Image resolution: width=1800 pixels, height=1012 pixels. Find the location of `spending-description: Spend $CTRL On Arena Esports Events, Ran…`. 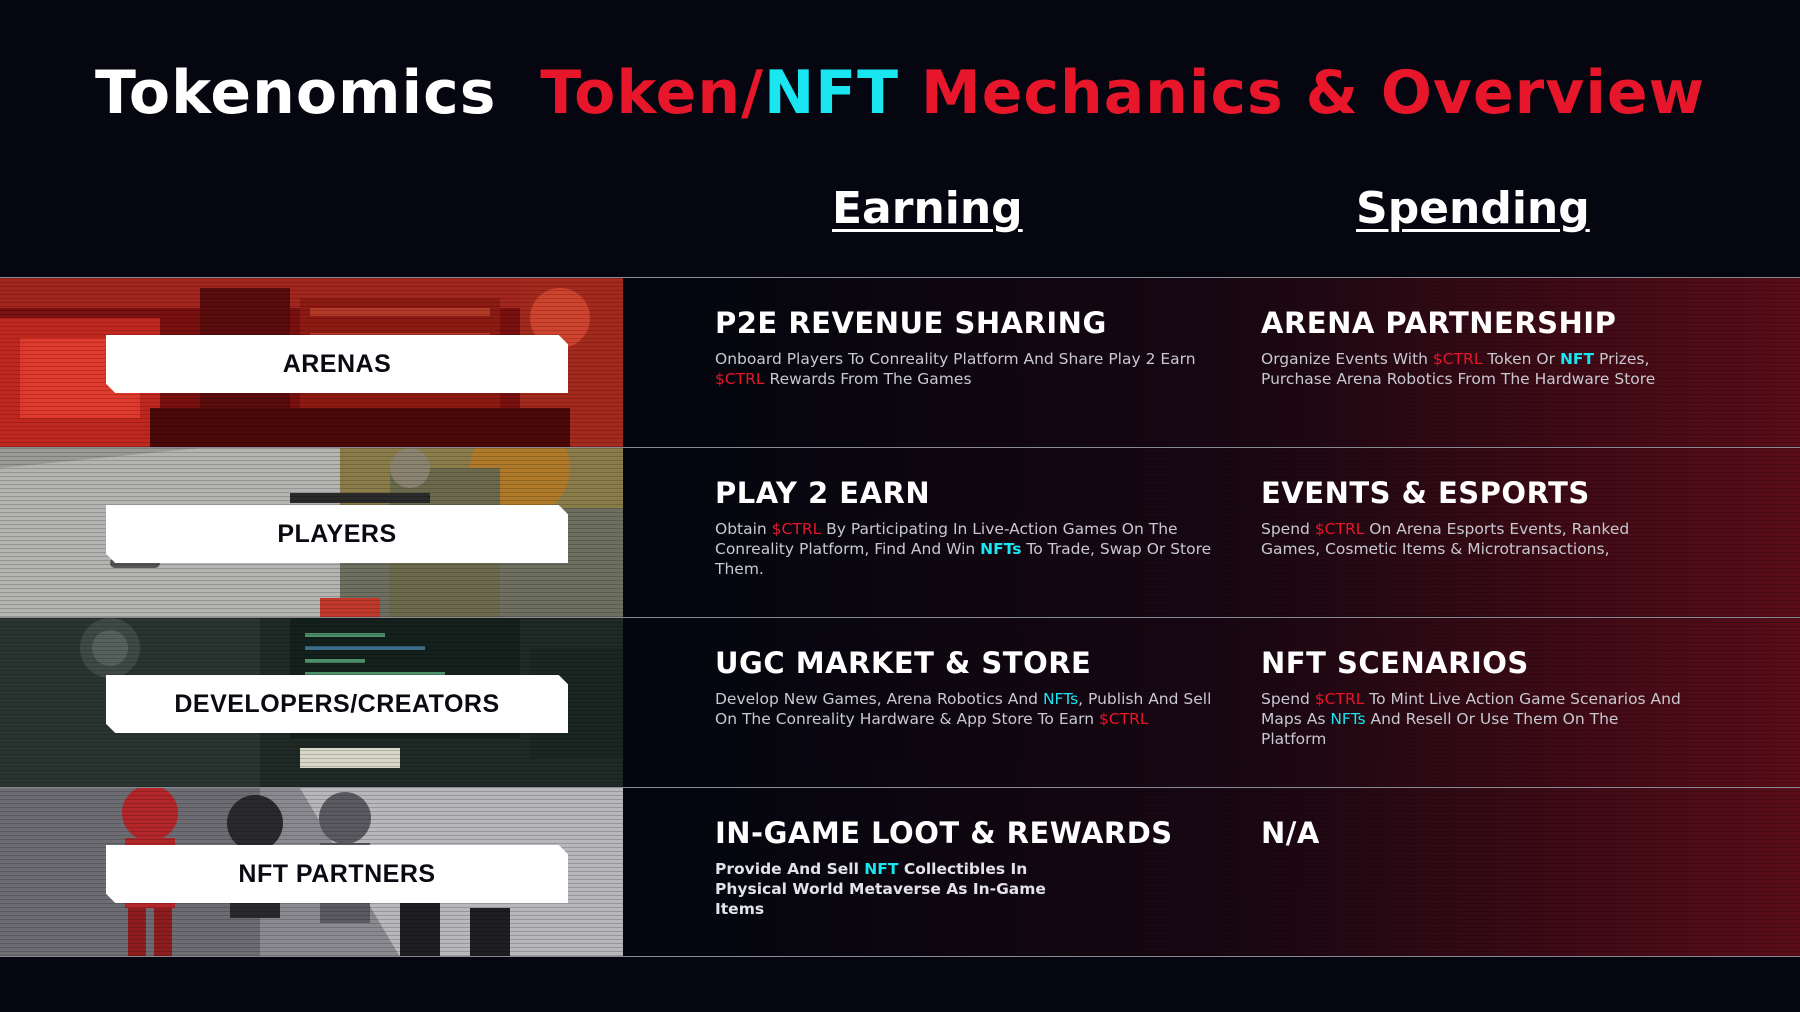

spending-description: Spend $CTRL On Arena Esports Events, Ran… is located at coordinates (1445, 539).